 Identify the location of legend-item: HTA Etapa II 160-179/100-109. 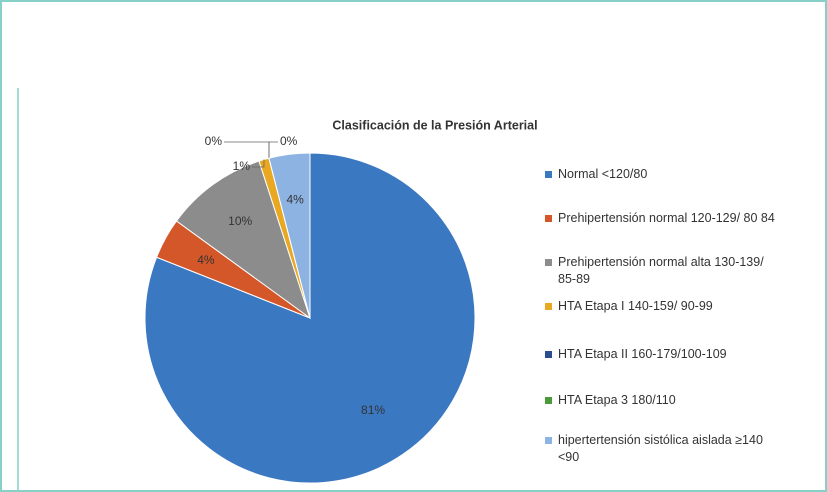
(660, 354).